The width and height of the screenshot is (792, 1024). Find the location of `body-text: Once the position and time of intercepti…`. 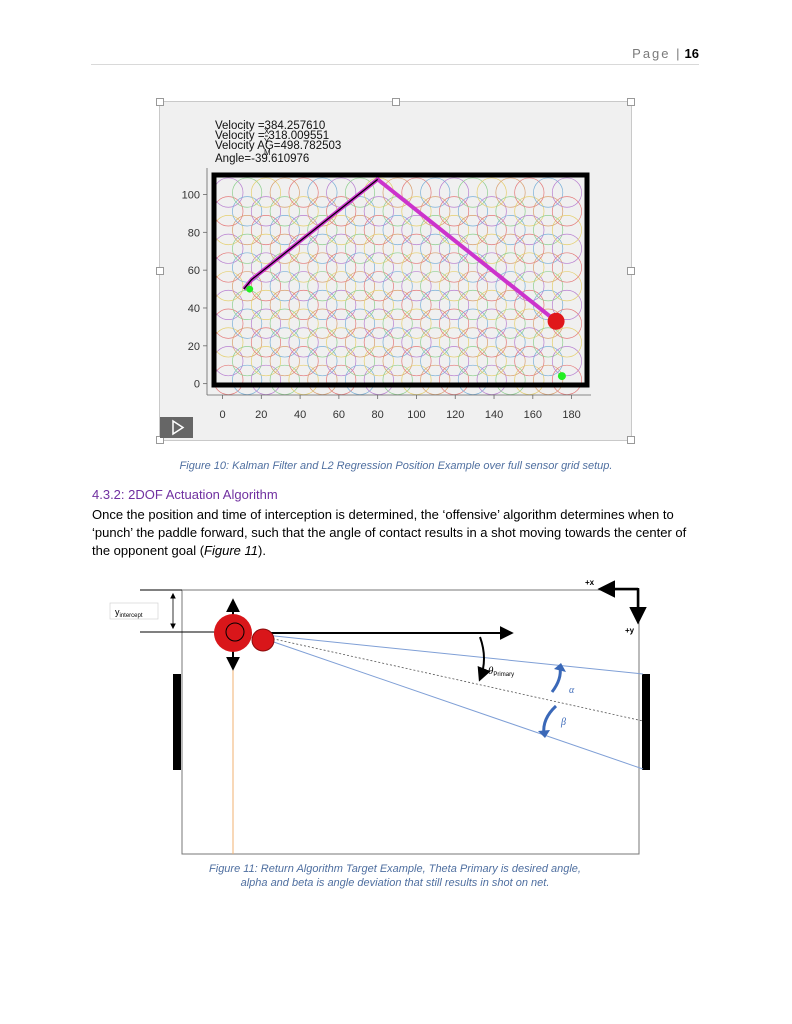

body-text: Once the position and time of intercepti… is located at coordinates (389, 532).